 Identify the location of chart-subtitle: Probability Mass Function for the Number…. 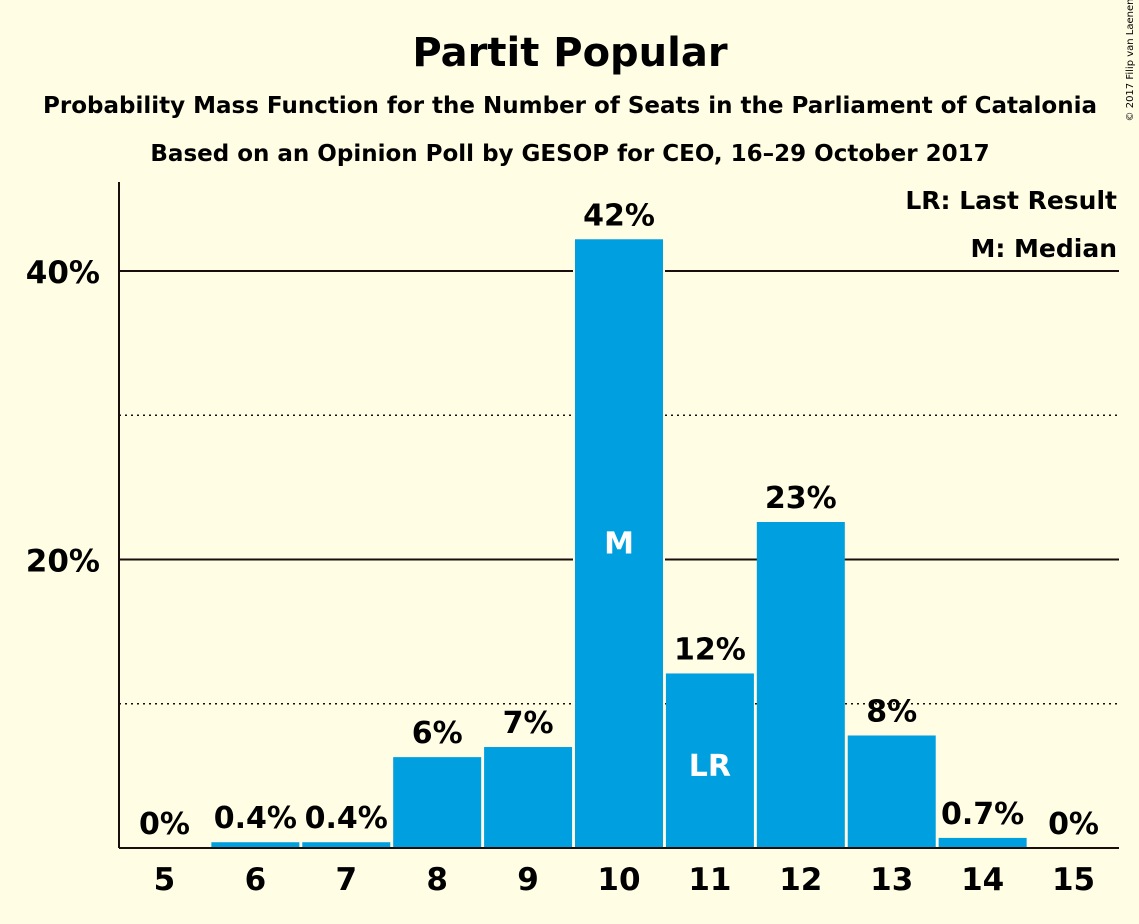
(570, 106).